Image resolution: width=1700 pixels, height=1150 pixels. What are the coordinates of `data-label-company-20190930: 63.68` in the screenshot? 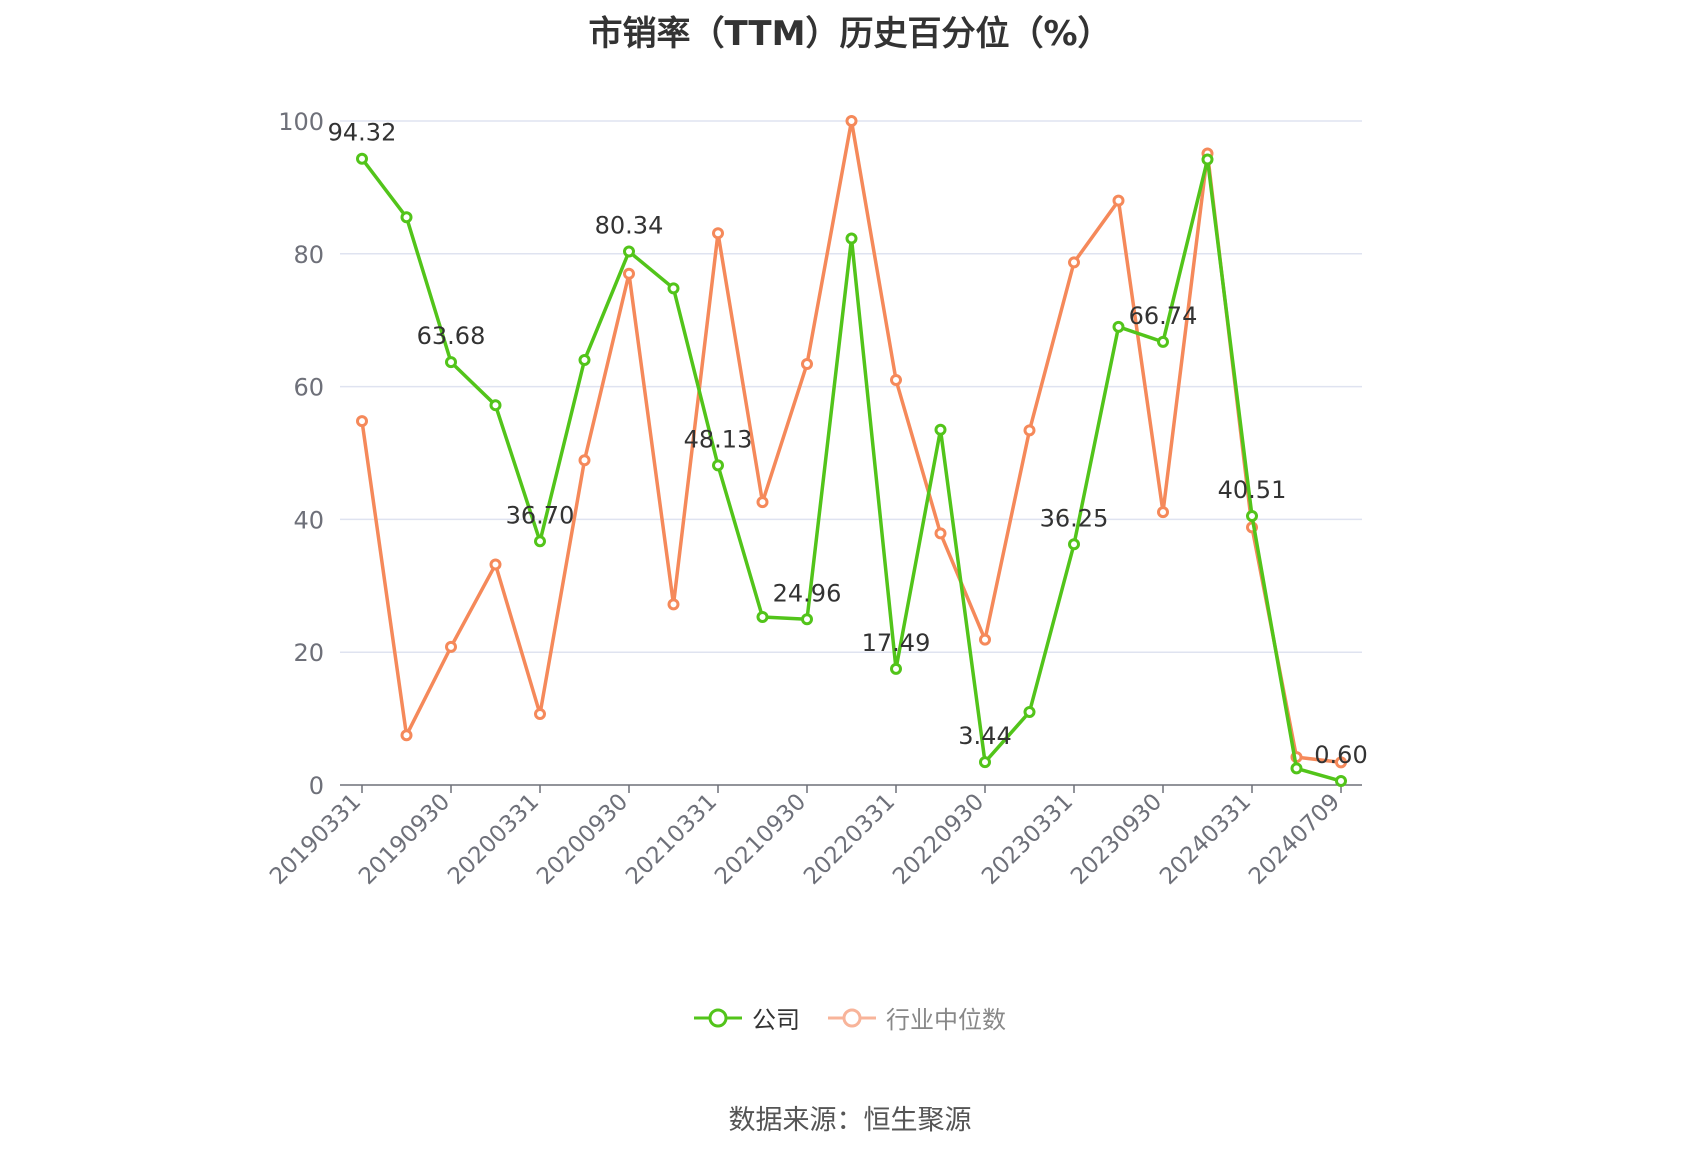 It's located at (451, 336).